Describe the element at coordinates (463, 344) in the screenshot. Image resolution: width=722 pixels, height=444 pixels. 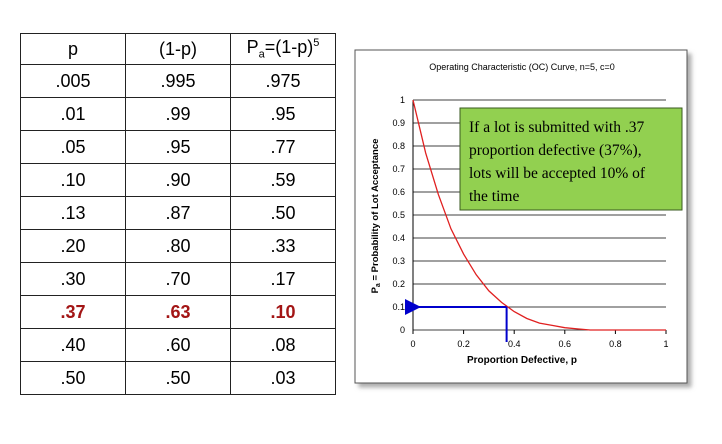
I see `x-tick-label: 0.2` at that location.